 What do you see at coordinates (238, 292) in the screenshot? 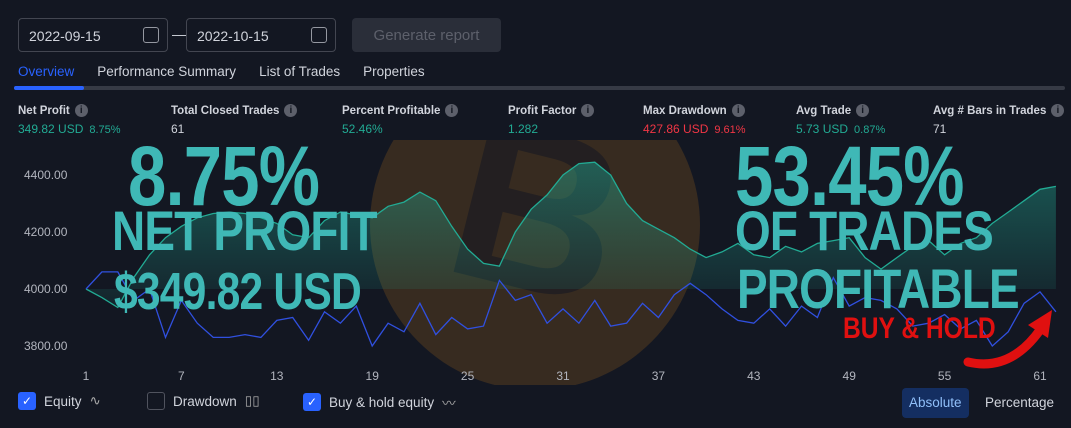
I see `overlay-net-profit-usd: $349.82 USD` at bounding box center [238, 292].